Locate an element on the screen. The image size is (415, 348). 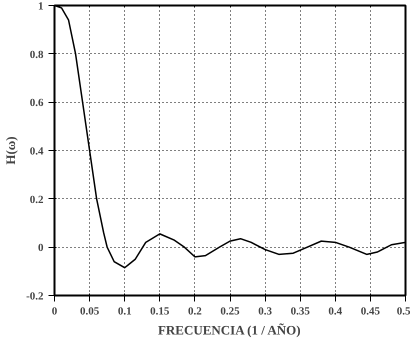
x-tick-label: 0.4 is located at coordinates (335, 312).